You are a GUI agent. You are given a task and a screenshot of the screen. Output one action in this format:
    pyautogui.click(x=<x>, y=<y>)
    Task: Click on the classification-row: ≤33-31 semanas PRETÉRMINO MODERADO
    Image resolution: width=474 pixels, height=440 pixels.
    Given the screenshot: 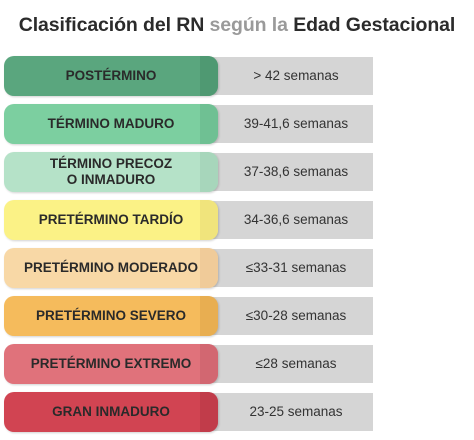 What is the action you would take?
    pyautogui.click(x=189, y=268)
    